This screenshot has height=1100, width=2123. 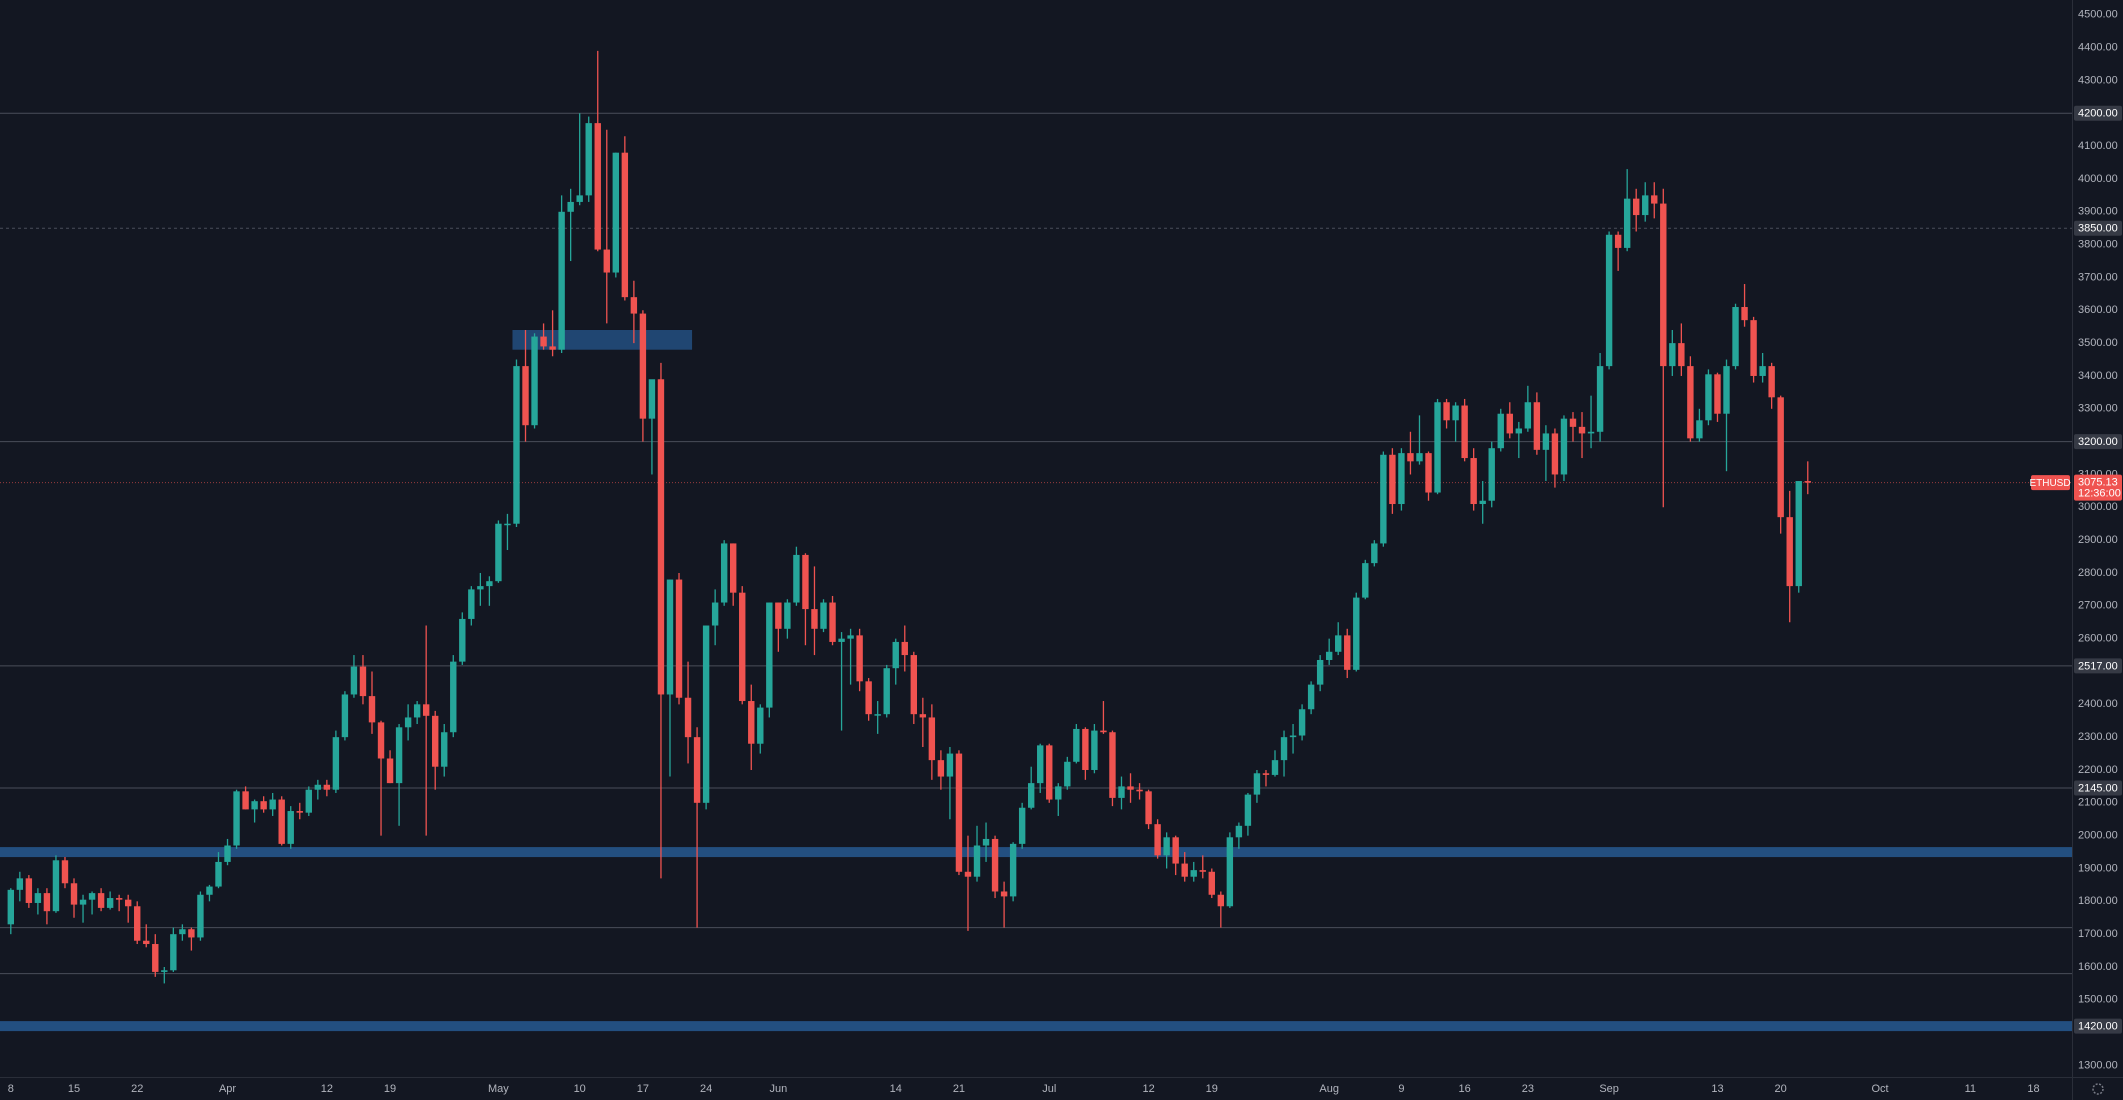 What do you see at coordinates (2098, 277) in the screenshot?
I see `y-tick-label: 3700.00` at bounding box center [2098, 277].